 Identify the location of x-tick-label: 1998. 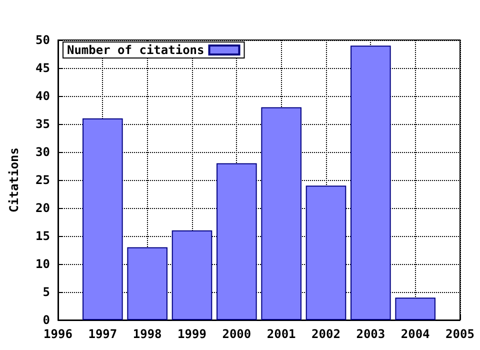
(147, 334).